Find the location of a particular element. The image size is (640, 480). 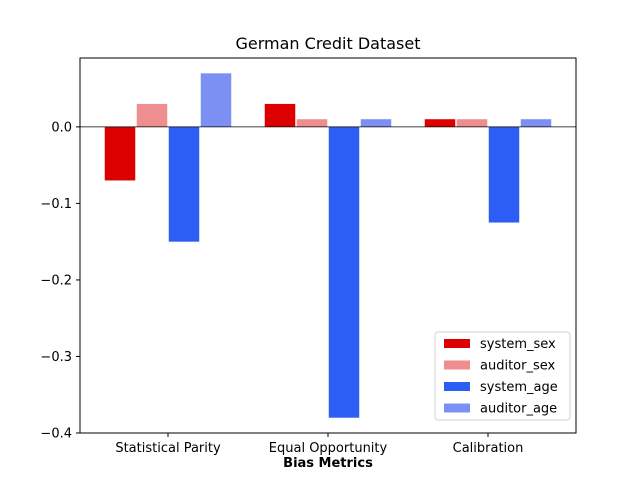

y-tick-label: −0.3 is located at coordinates (56, 357).